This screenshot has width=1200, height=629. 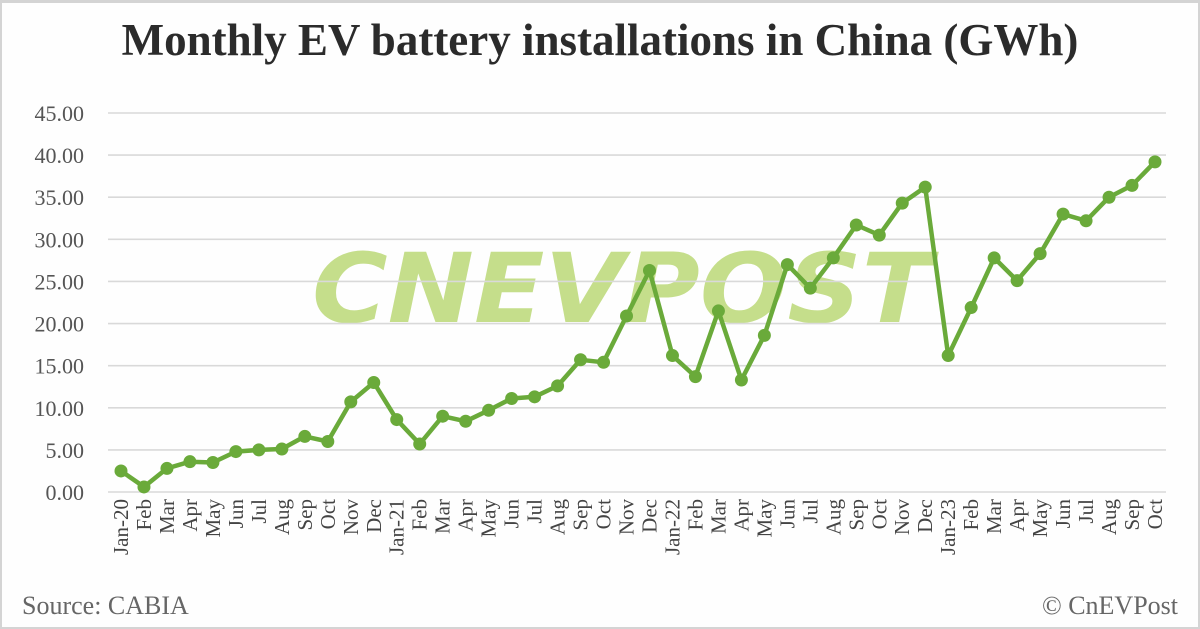 I want to click on x-tick-label: Jan-21, so click(x=397, y=527).